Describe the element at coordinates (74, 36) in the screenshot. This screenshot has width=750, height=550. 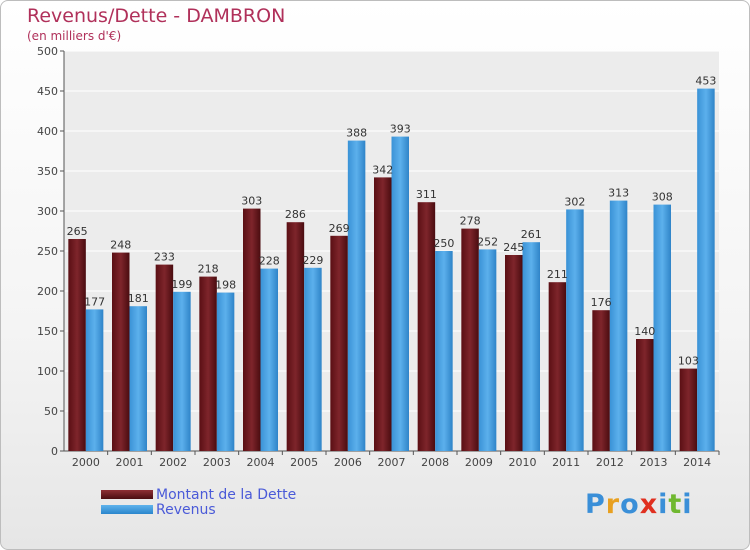
I see `chart-subtitle: (en milliers d'€)` at that location.